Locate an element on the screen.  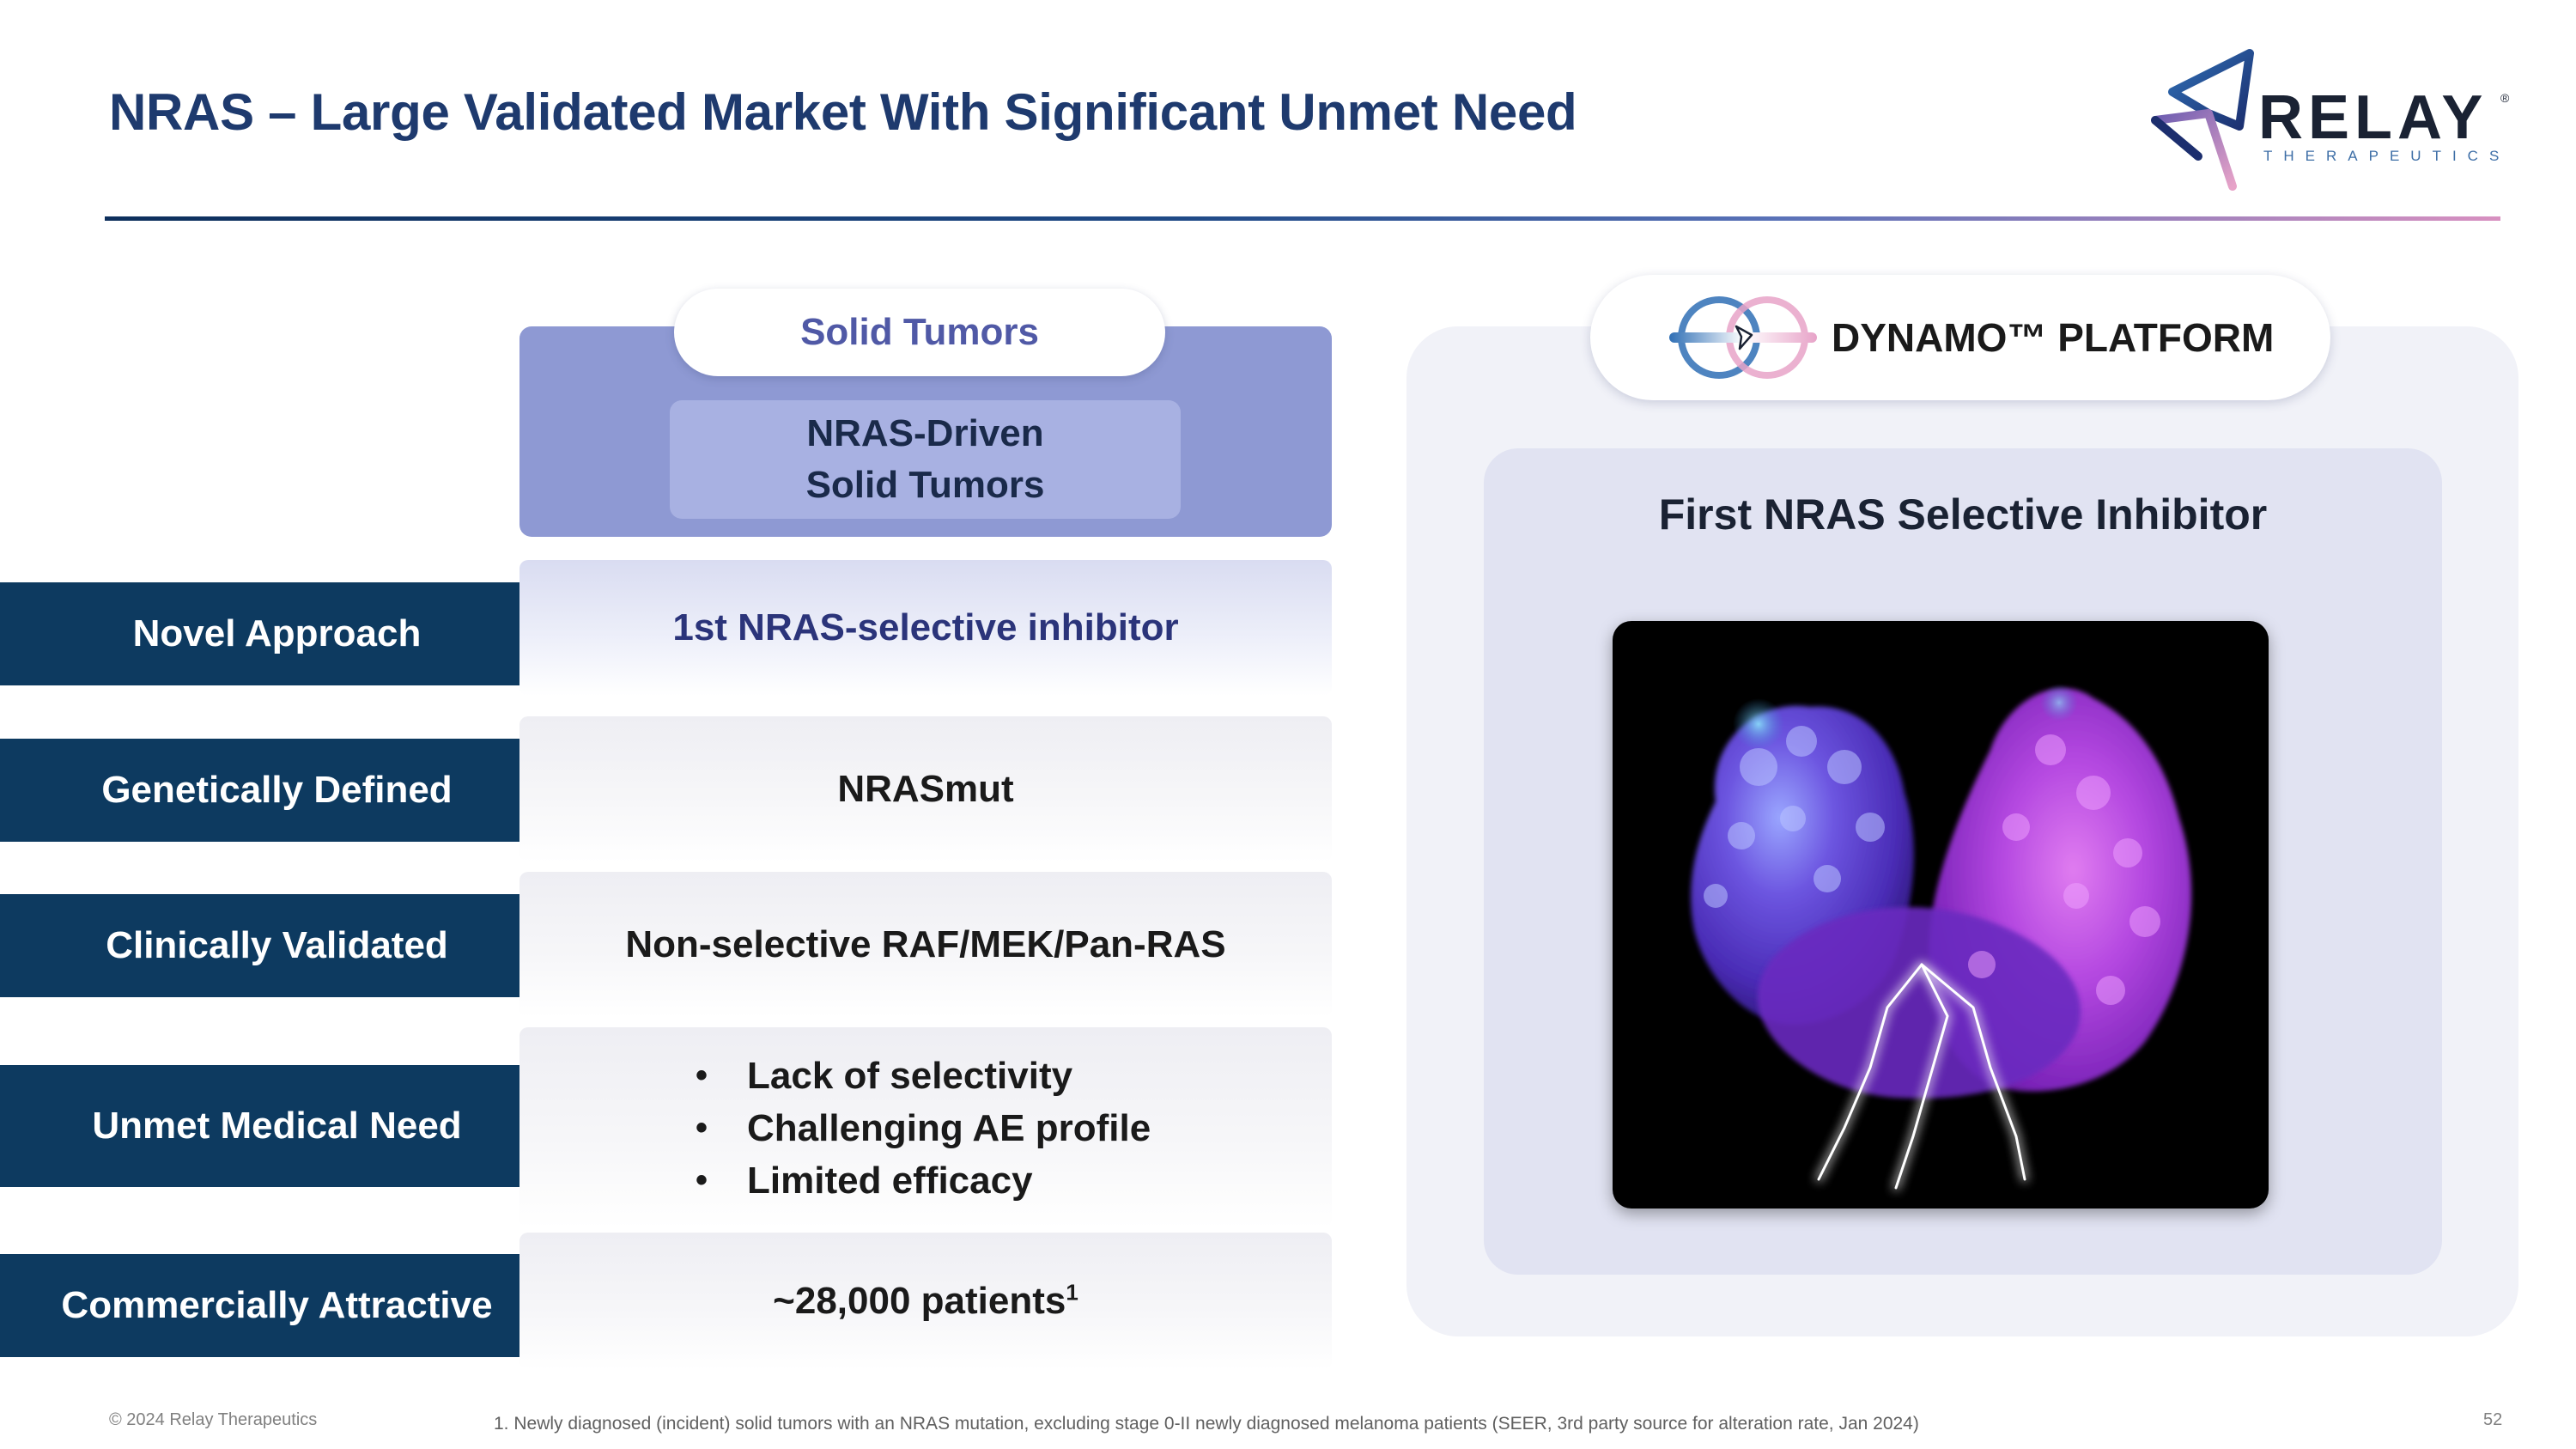
row-value-genetically-defined: NRASmut is located at coordinates (925, 789).